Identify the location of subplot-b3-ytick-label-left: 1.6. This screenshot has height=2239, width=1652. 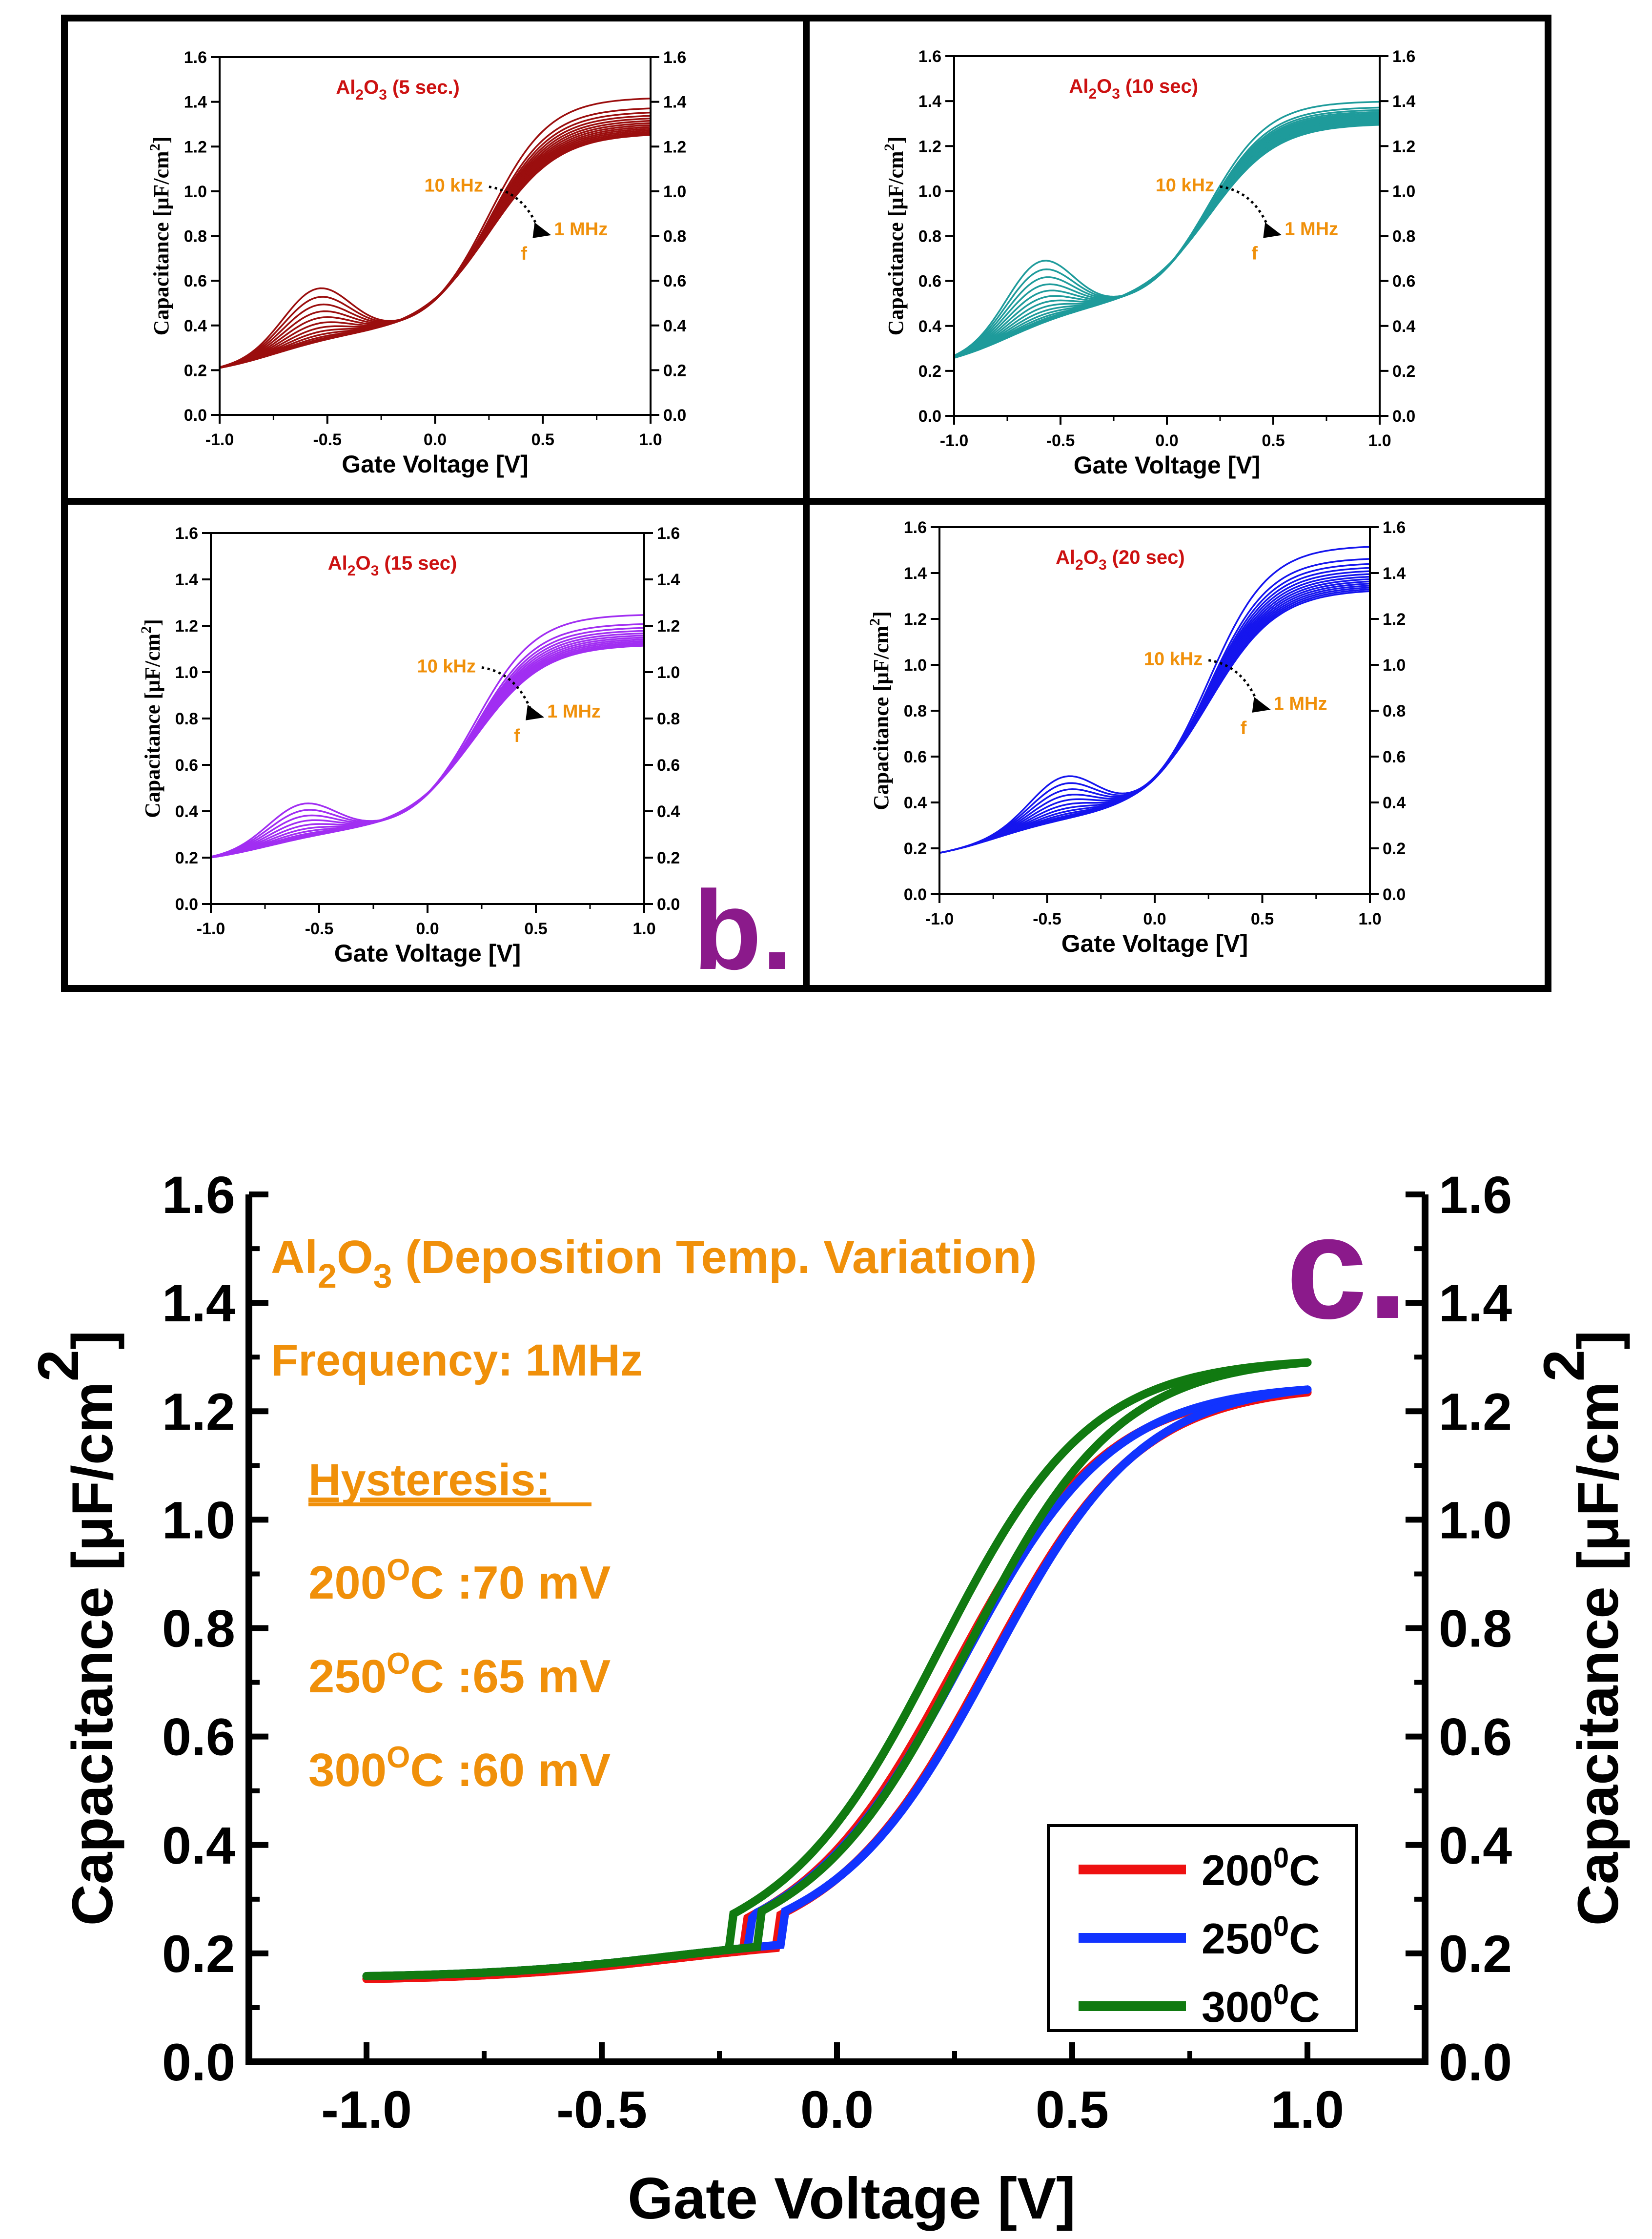
(186, 533).